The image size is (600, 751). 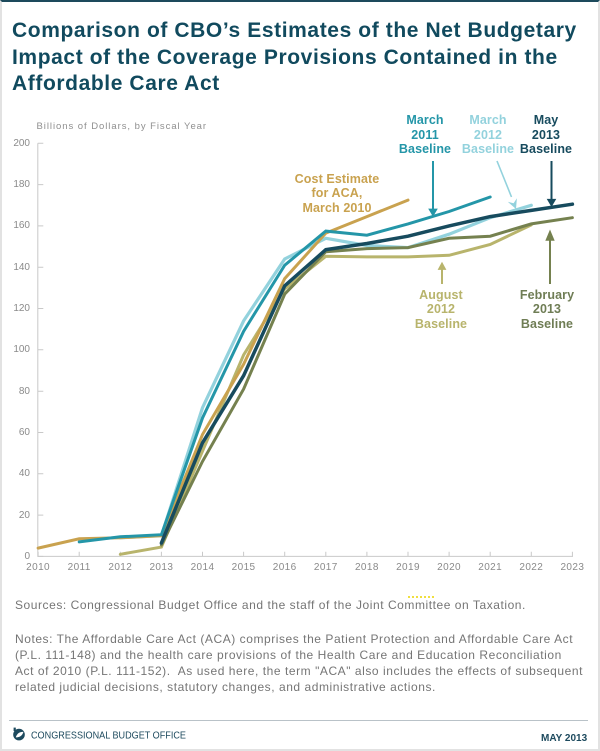 What do you see at coordinates (108, 736) in the screenshot?
I see `svg-text: CONGRESSIONAL BUDGET OFFICE` at bounding box center [108, 736].